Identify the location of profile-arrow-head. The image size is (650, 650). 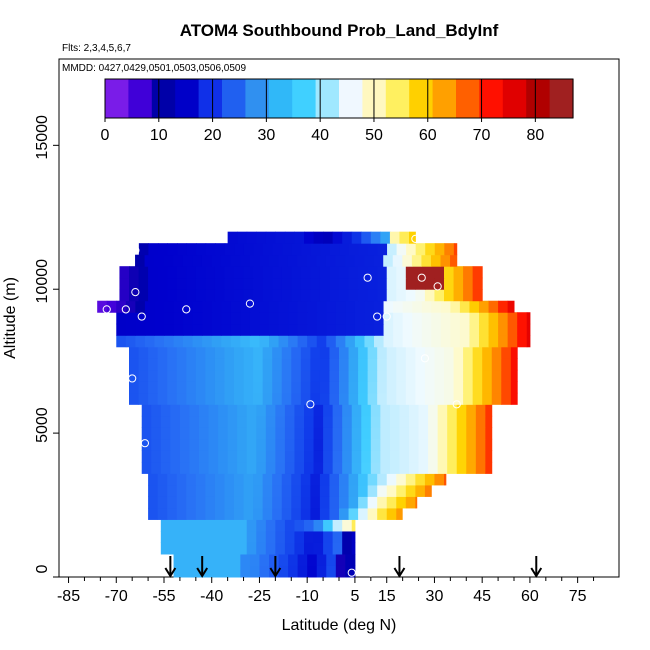
(536, 572).